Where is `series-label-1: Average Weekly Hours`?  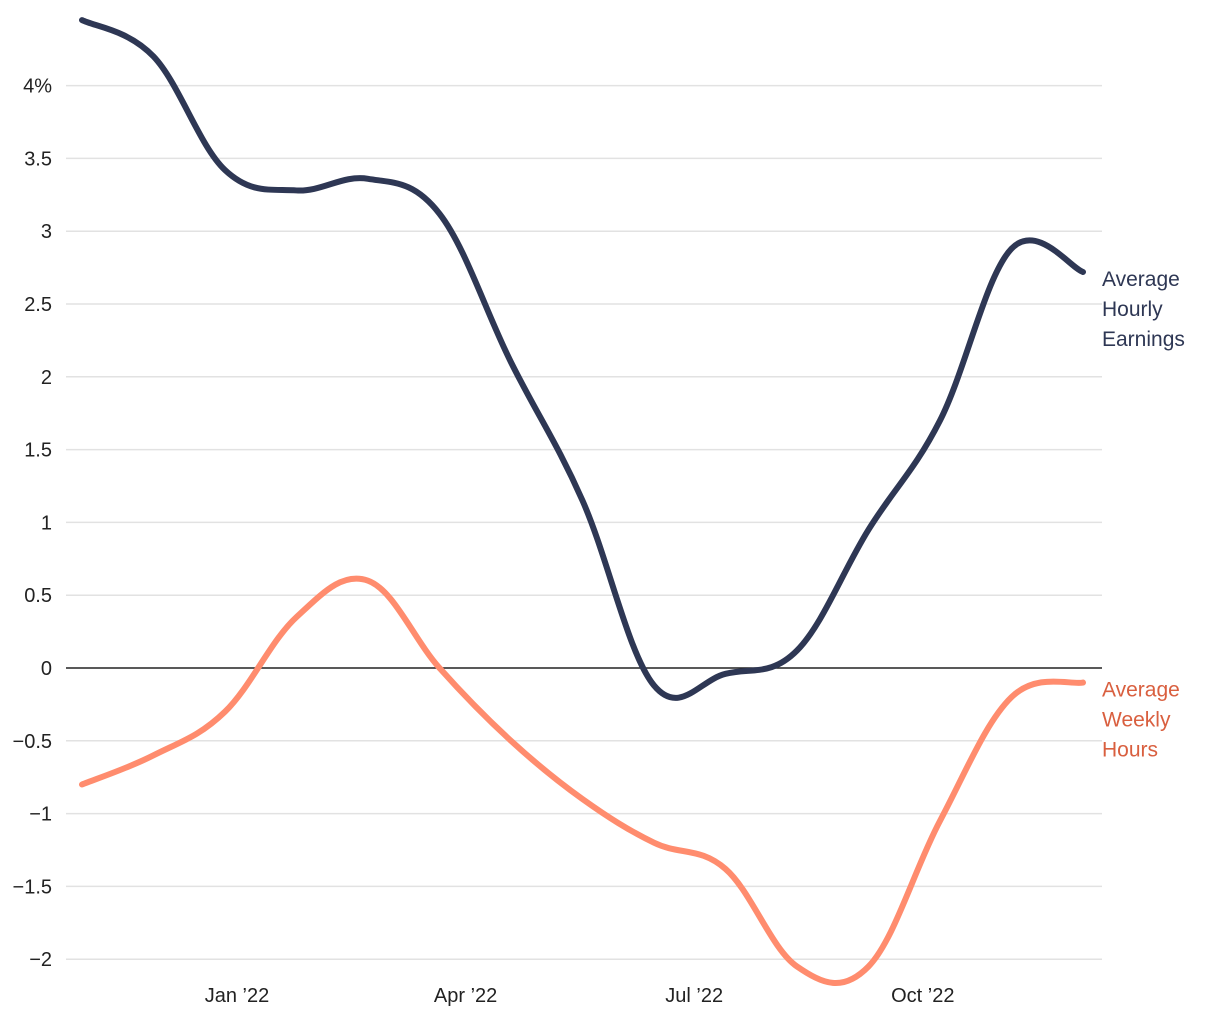
series-label-1: Average Weekly Hours is located at coordinates (1141, 720).